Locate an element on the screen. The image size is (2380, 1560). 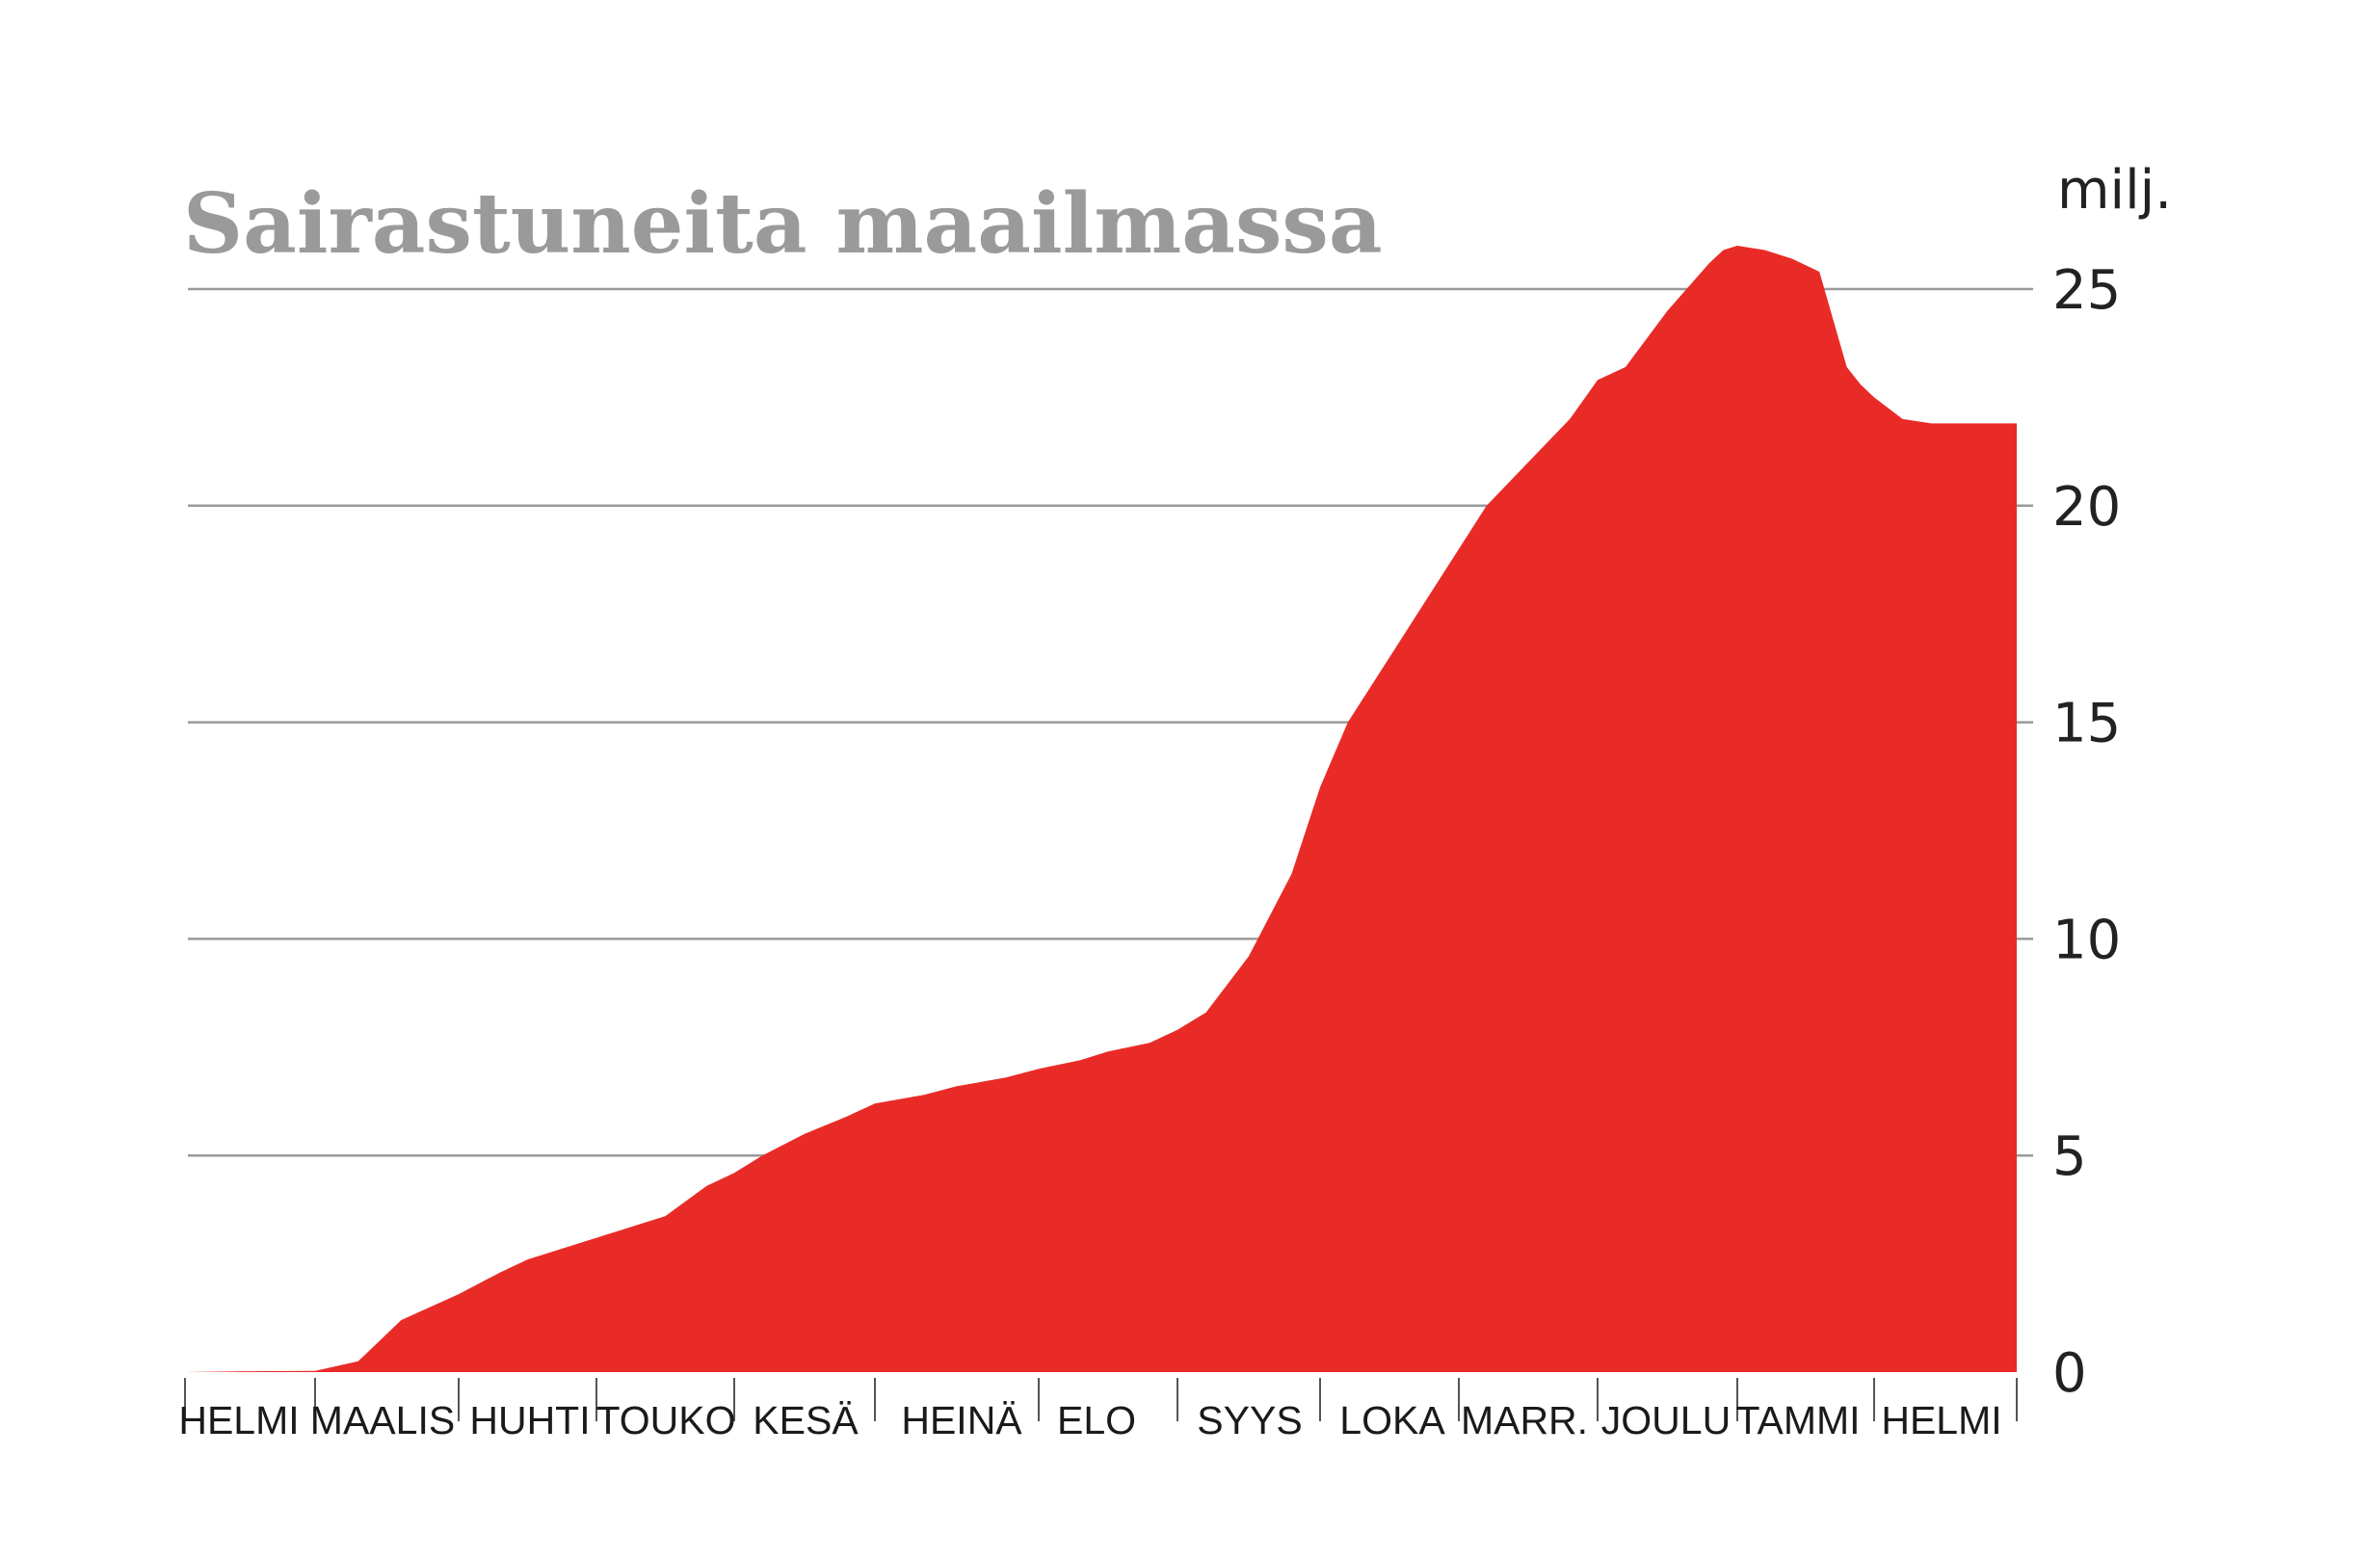
x-tick-label: HUHTI is located at coordinates (529, 1420).